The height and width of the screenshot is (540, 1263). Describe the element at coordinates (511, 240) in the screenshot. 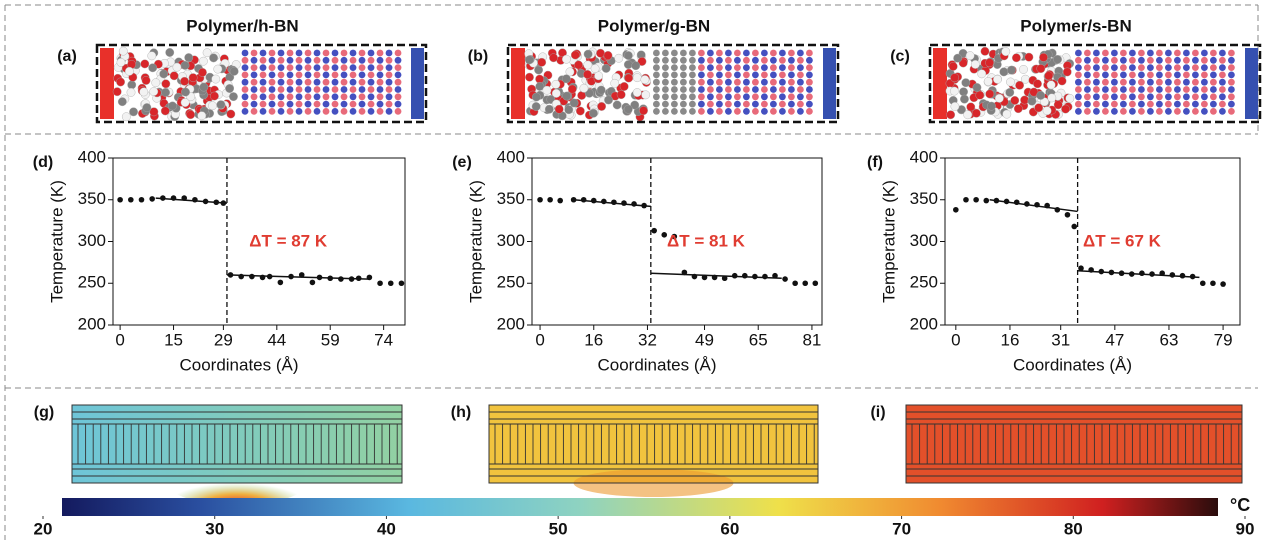

I see `y-tick-label: 300` at that location.